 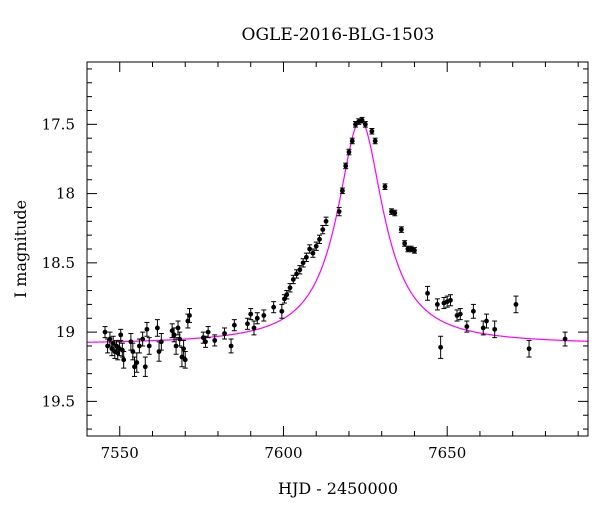 What do you see at coordinates (58, 401) in the screenshot?
I see `y-tick-label: 19.5` at bounding box center [58, 401].